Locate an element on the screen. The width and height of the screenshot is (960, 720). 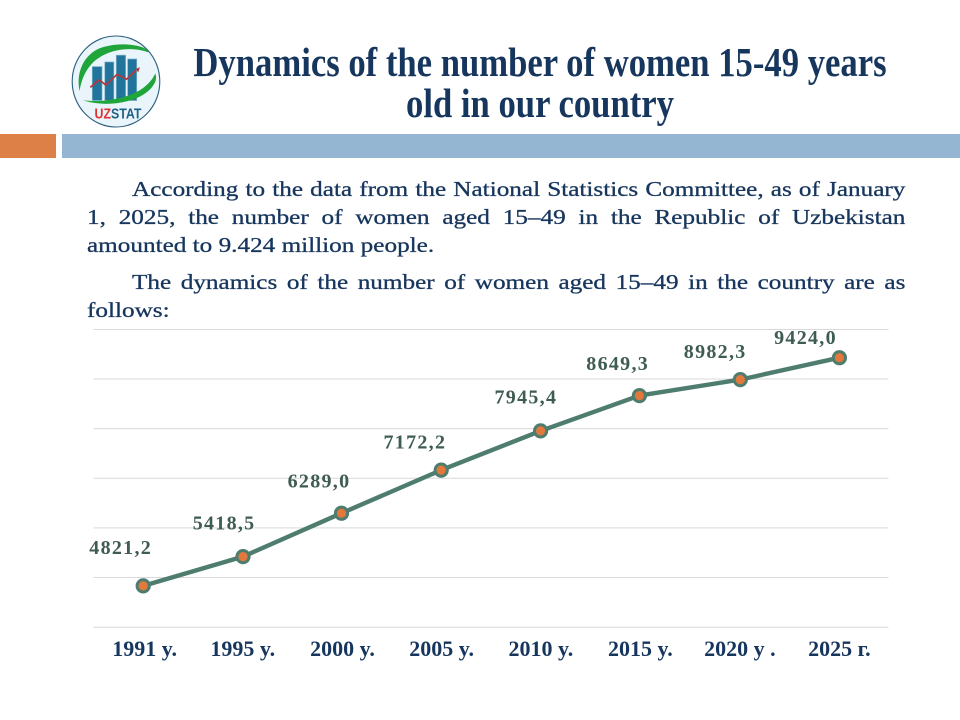
svg-text: 4821,2 is located at coordinates (120, 548).